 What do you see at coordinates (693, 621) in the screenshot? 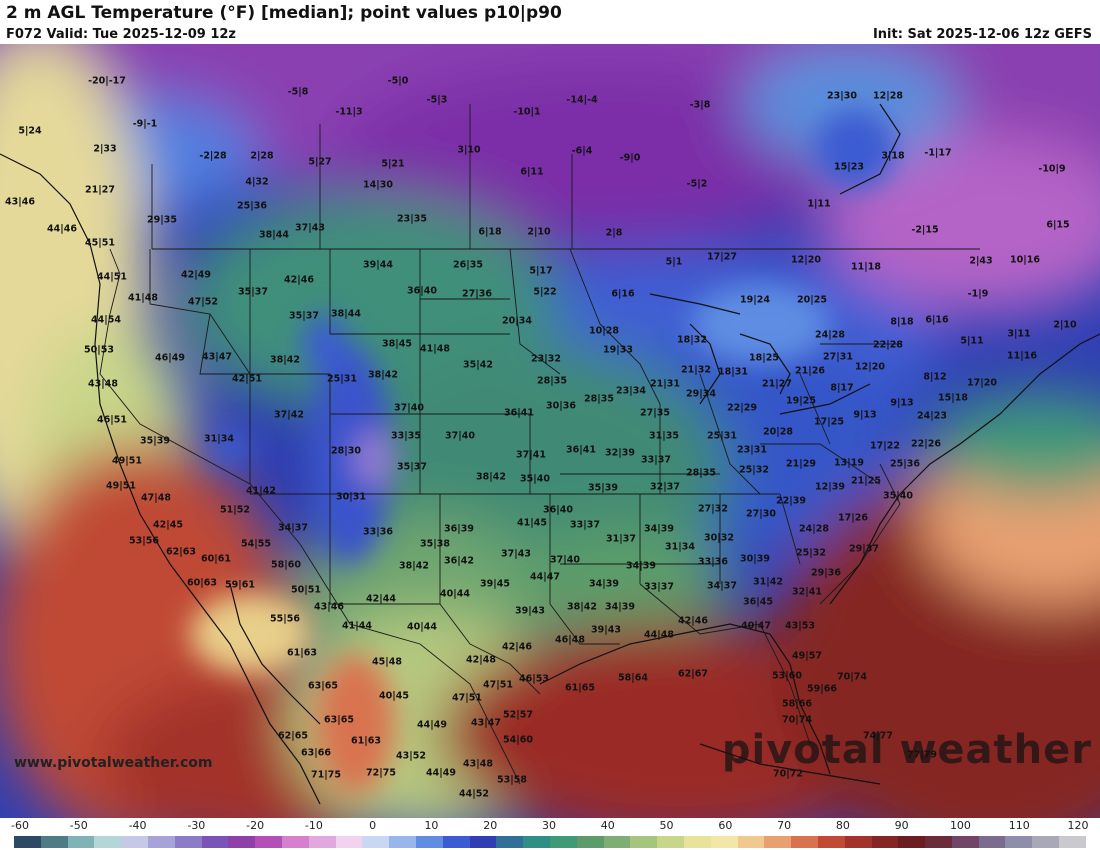
I see `point-value-label: 42|46` at bounding box center [693, 621].